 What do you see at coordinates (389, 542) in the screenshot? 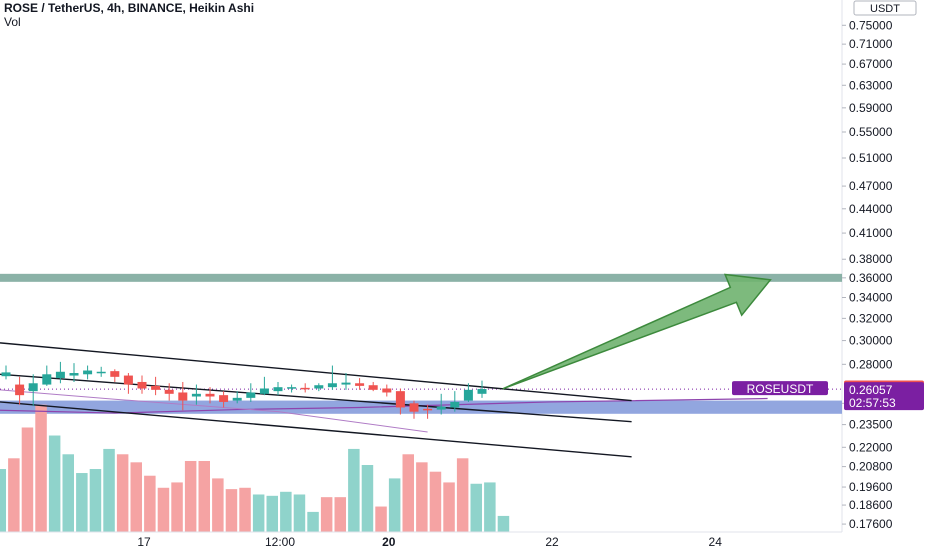
I see `time-tick-label: 20` at bounding box center [389, 542].